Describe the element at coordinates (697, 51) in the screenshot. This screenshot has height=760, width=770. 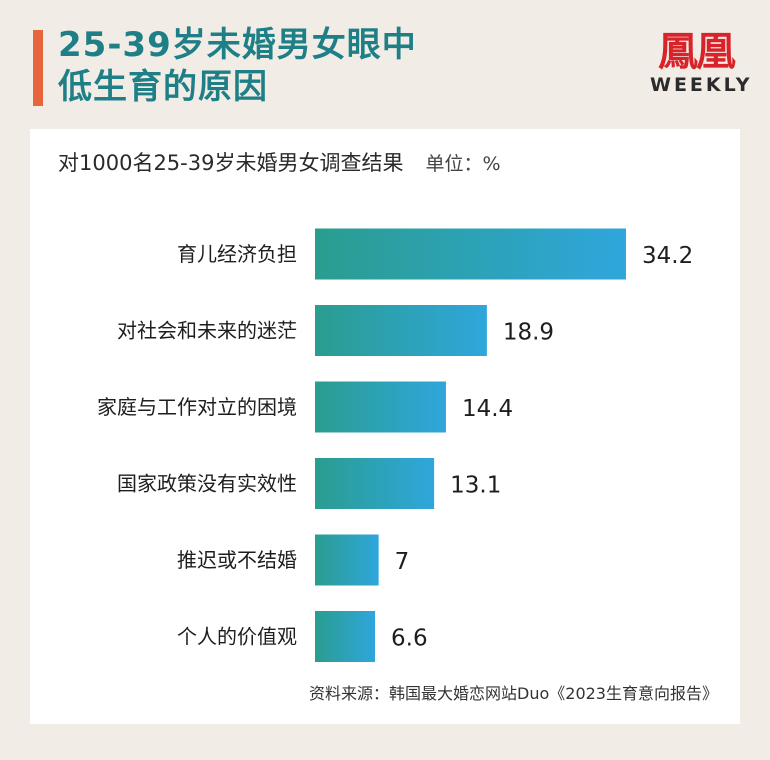
I see `logo-mark: 鳳凰` at that location.